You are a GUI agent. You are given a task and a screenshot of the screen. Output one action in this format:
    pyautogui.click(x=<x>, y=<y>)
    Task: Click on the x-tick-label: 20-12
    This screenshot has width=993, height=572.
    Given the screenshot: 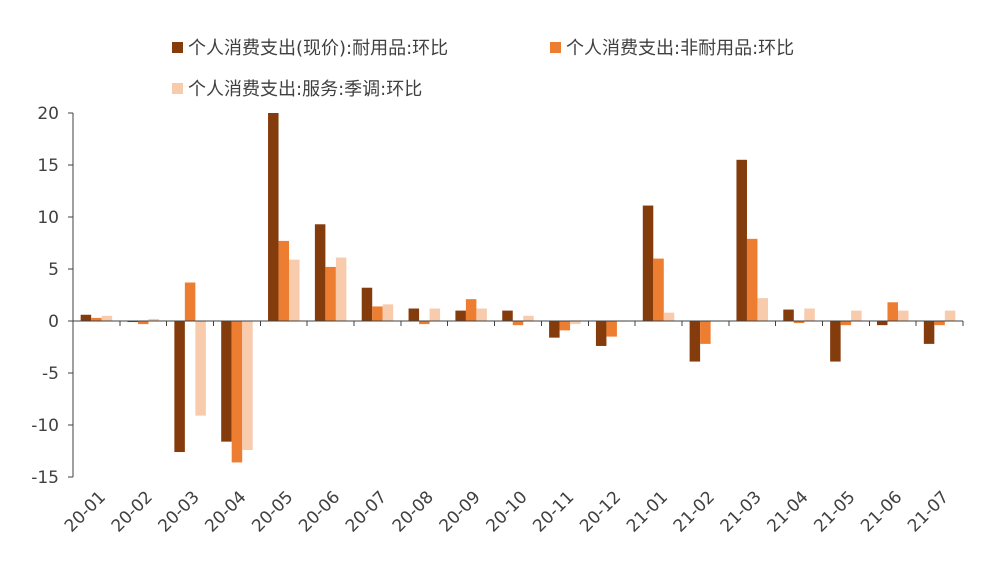 What is the action you would take?
    pyautogui.click(x=600, y=511)
    